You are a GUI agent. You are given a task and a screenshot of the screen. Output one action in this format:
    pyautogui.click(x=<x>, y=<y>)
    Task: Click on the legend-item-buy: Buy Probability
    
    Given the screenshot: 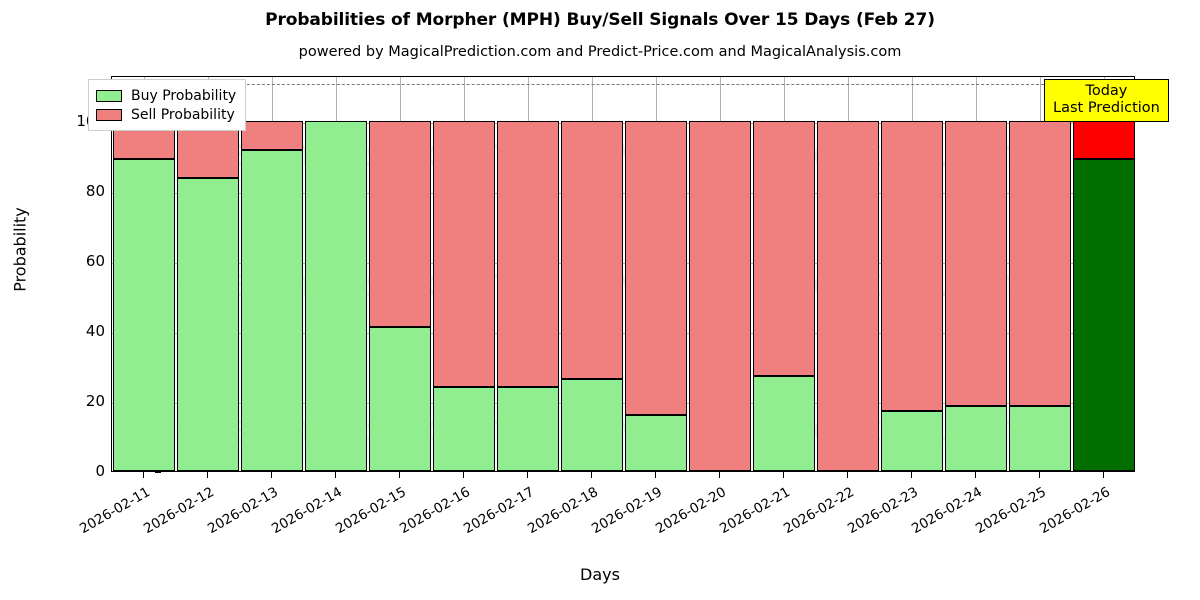 What is the action you would take?
    pyautogui.click(x=166, y=95)
    